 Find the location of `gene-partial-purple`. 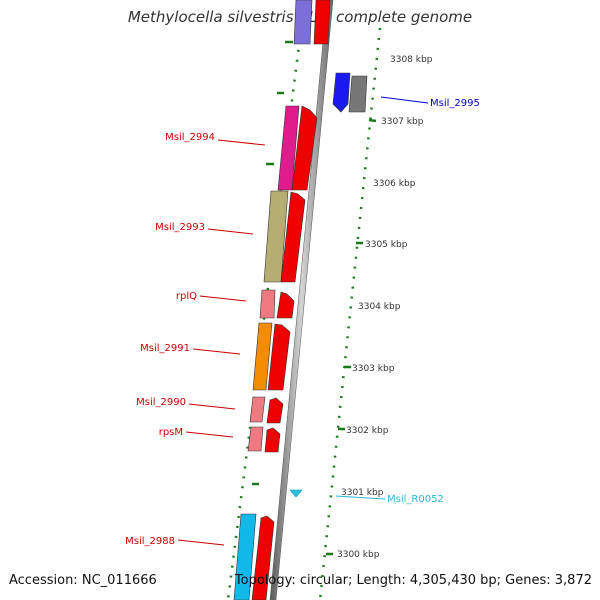

gene-partial-purple is located at coordinates (303, 22).